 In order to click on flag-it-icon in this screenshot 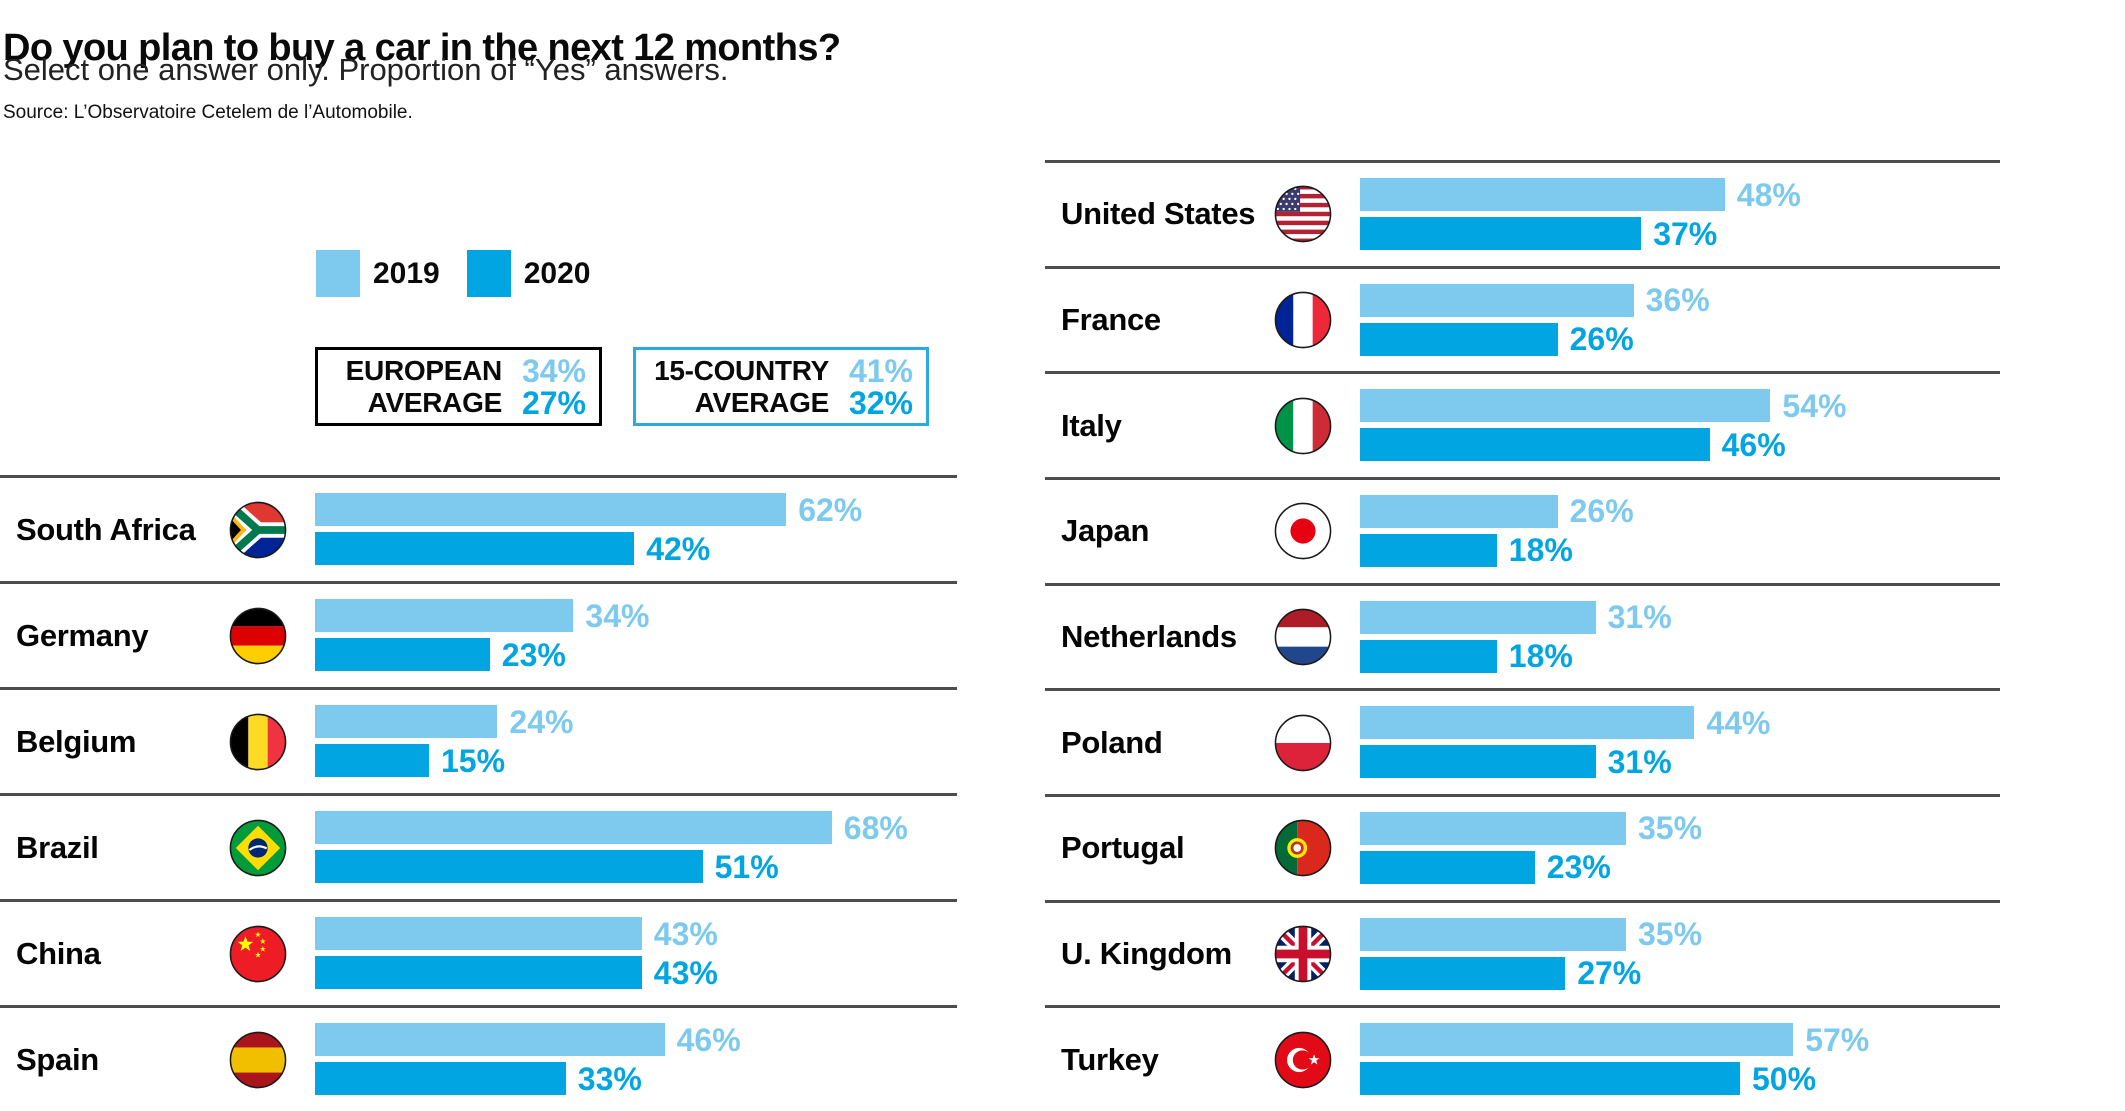, I will do `click(1303, 426)`.